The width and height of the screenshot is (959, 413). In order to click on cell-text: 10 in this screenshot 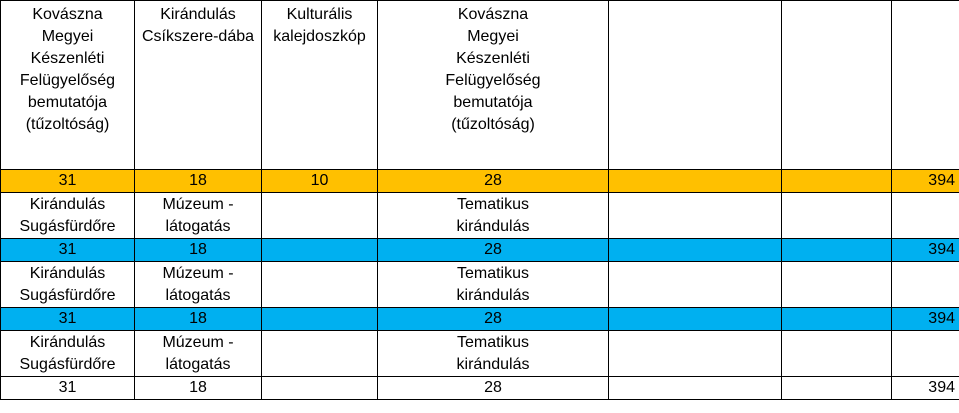, I will do `click(319, 180)`.